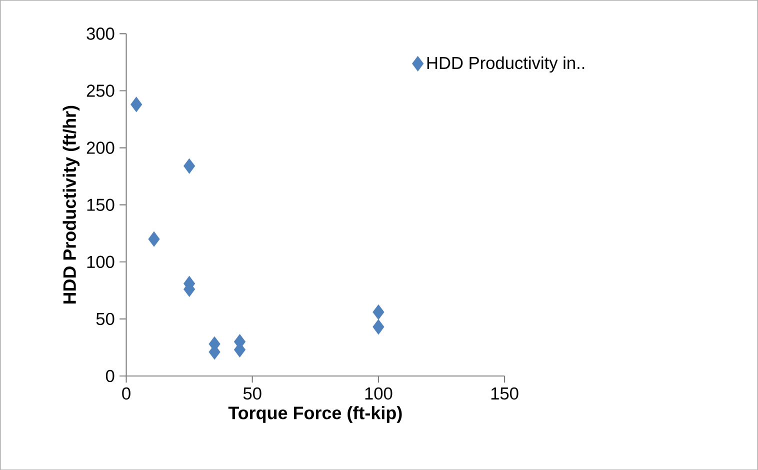  Describe the element at coordinates (315, 414) in the screenshot. I see `x-axis-title: Torque Force (ft-kip)` at that location.